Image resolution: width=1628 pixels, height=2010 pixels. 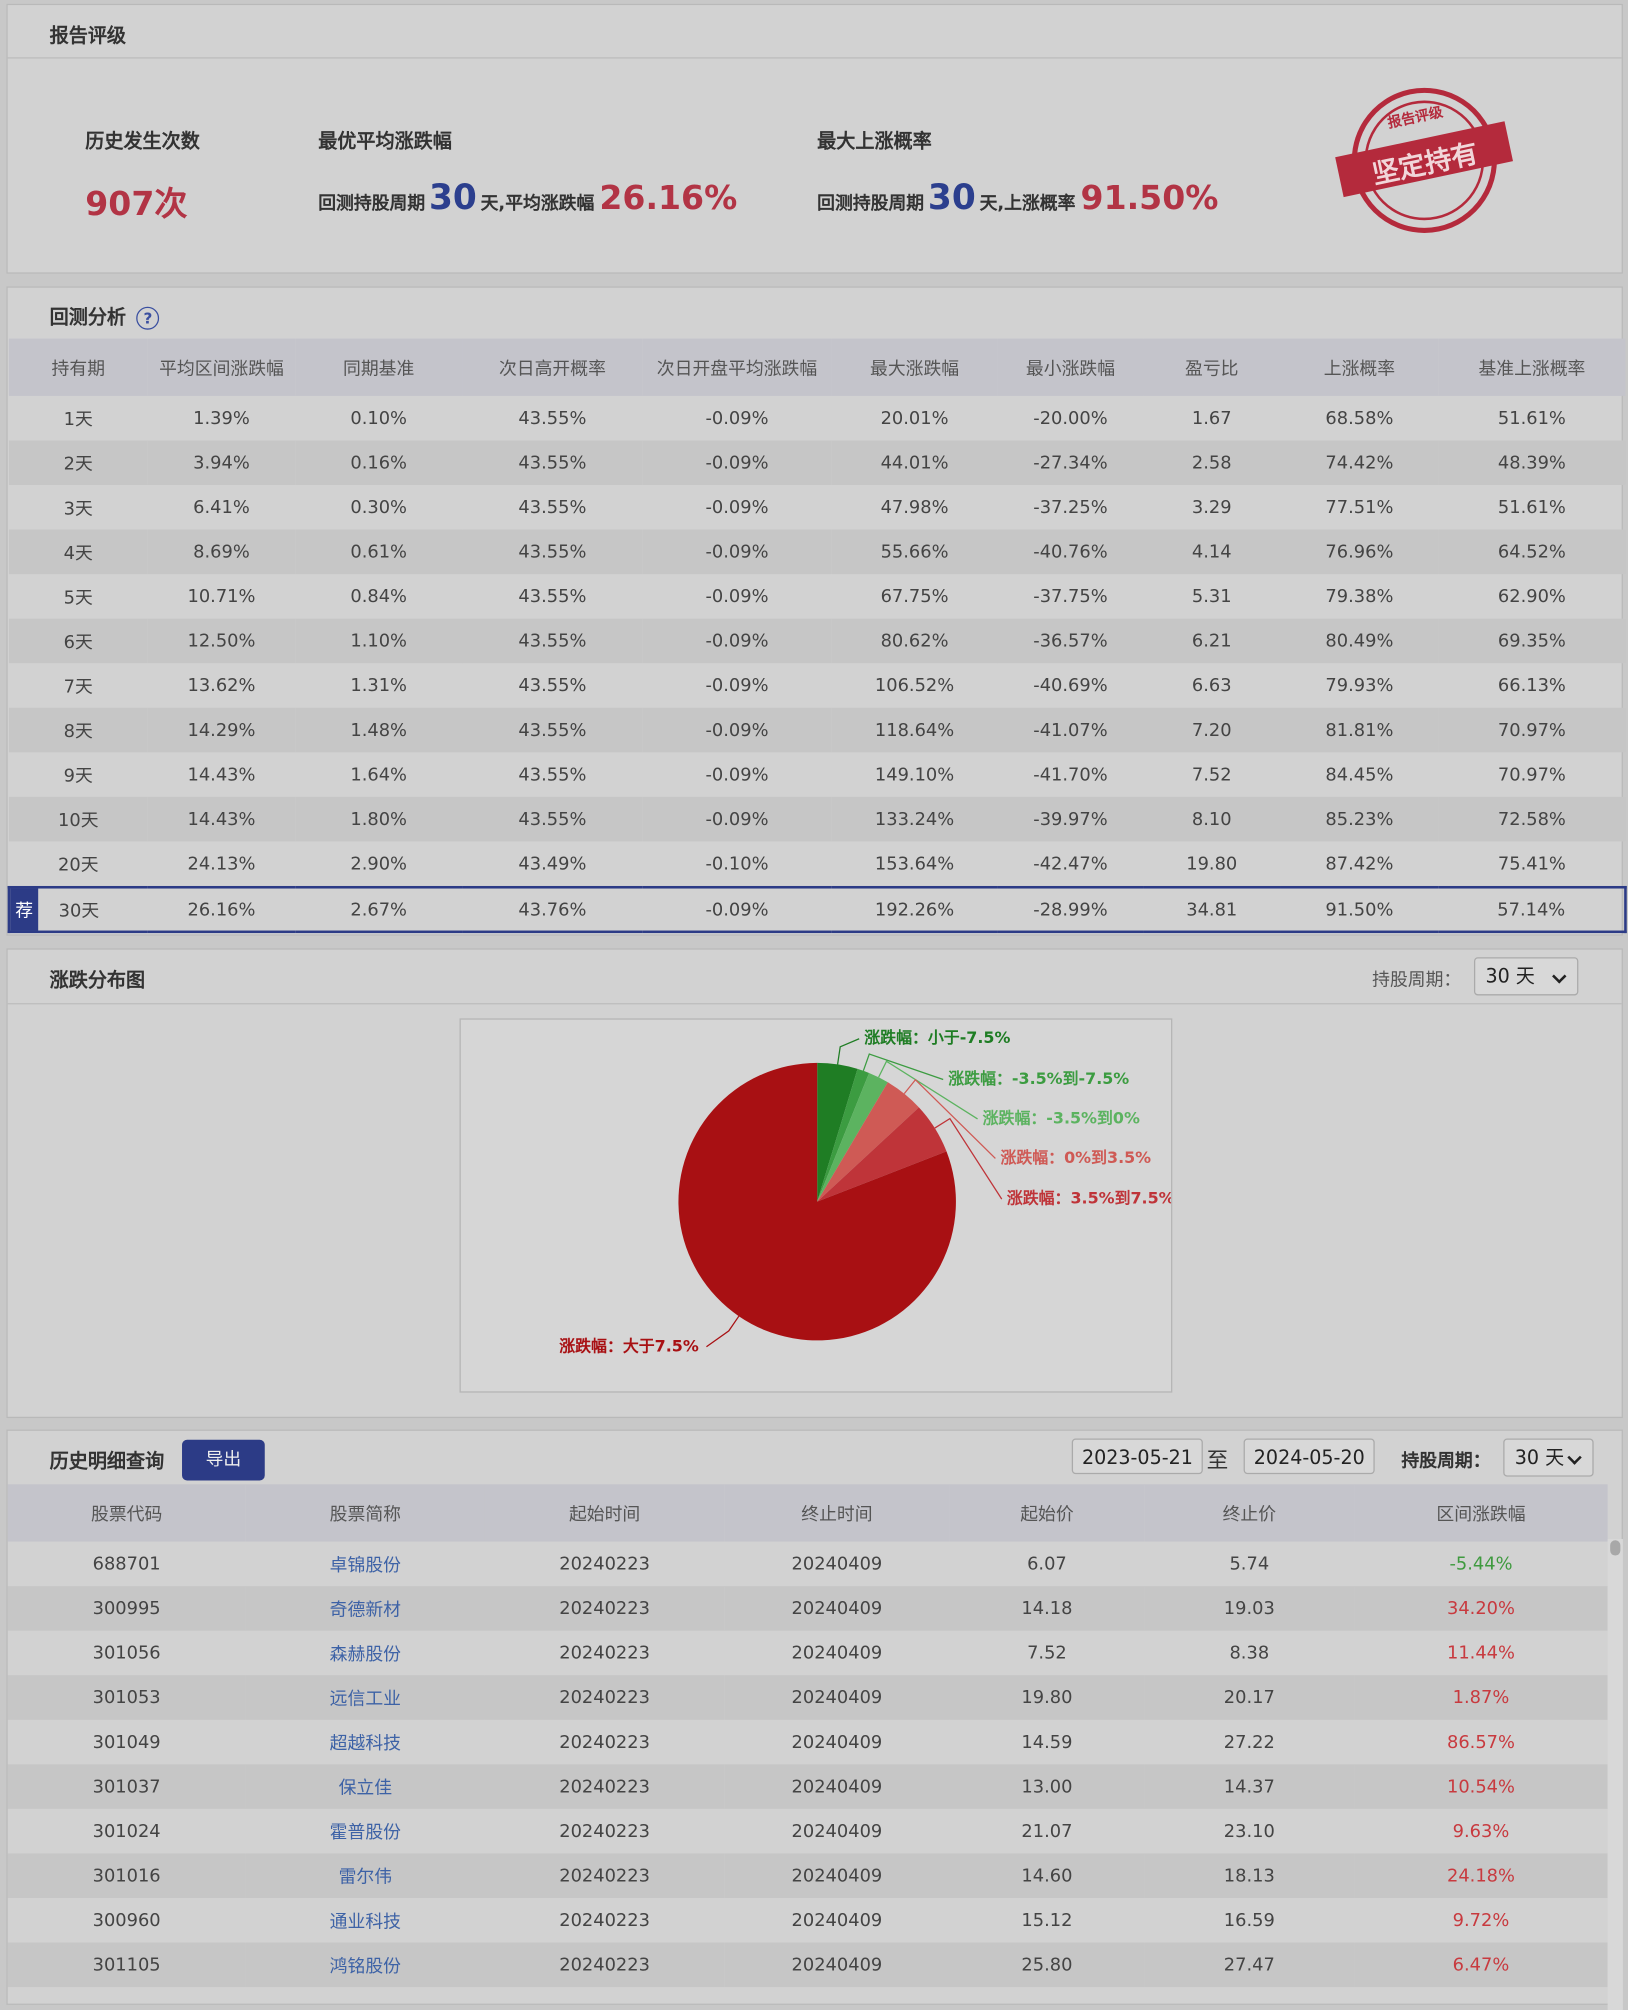 I want to click on column-header: 次日高开概率, so click(x=552, y=367).